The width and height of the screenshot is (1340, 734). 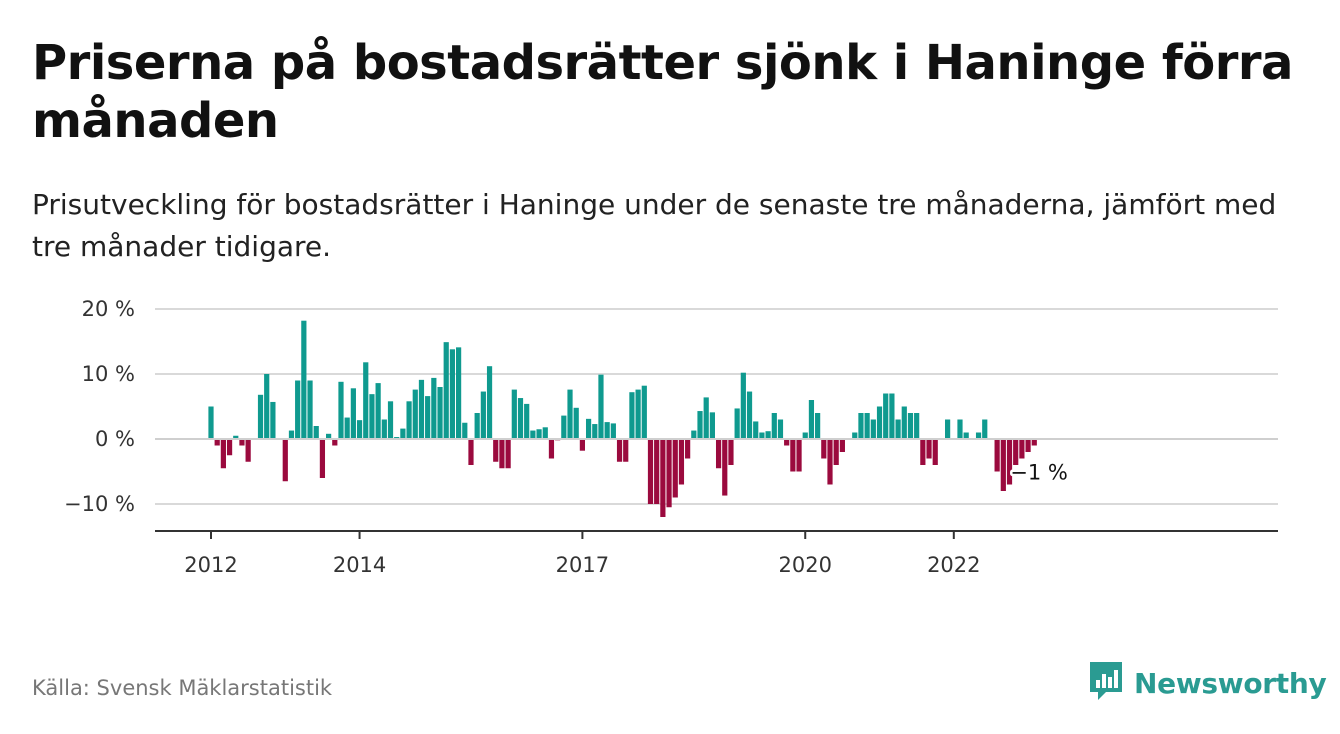 I want to click on x-tick-label: 2014, so click(x=359, y=565).